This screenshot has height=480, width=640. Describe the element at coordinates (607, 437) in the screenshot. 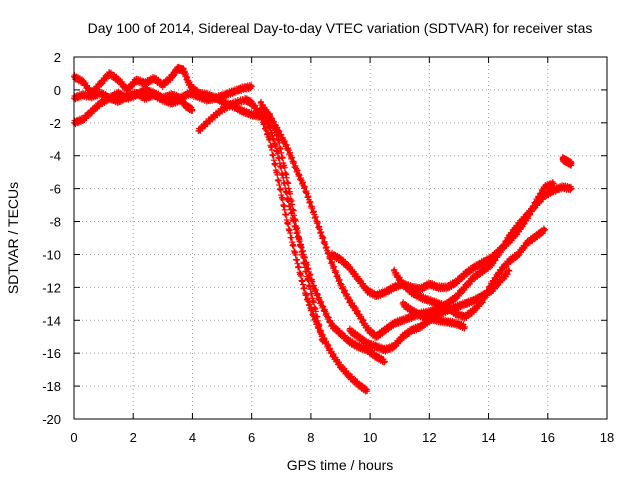

I see `x-tick-label: 18` at that location.